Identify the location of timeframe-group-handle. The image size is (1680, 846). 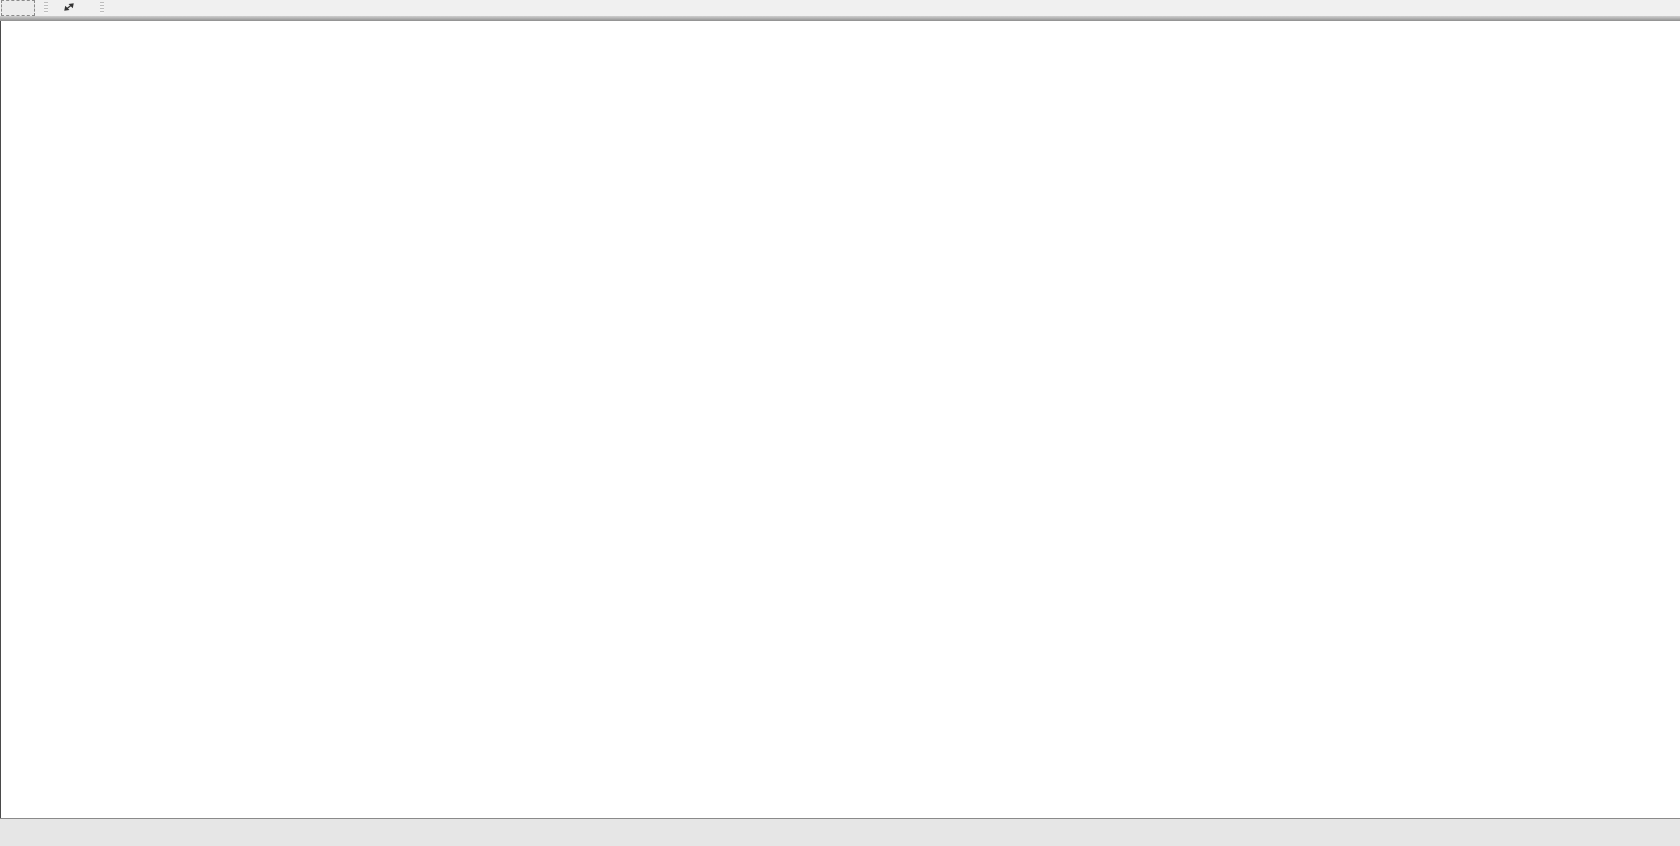
(102, 8).